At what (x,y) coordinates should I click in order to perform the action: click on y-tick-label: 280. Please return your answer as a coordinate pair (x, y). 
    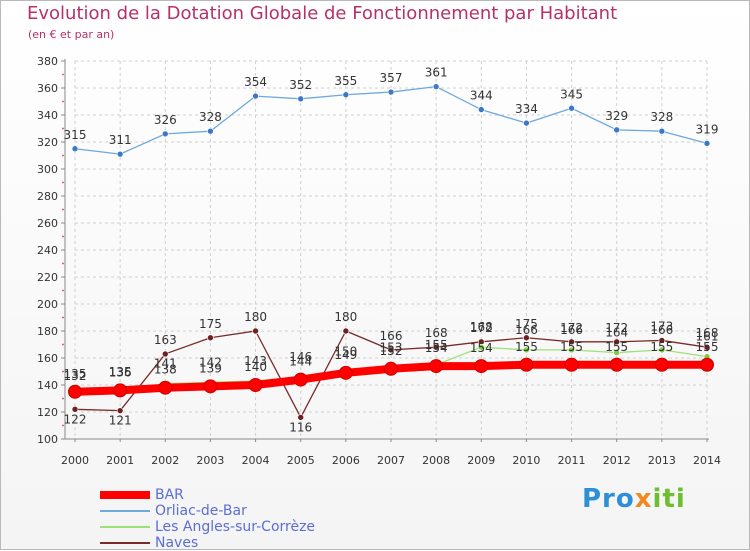
    Looking at the image, I should click on (47, 196).